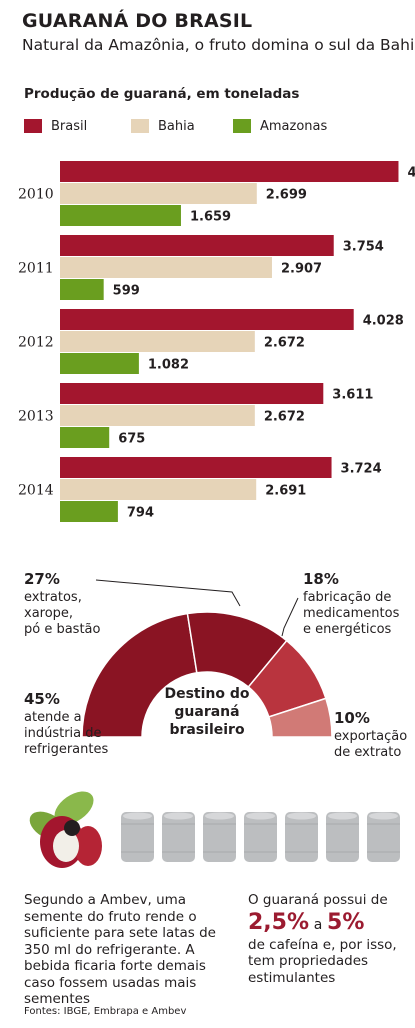  What do you see at coordinates (411, 173) in the screenshot?
I see `bar-label-brasil-2010: 4.642` at bounding box center [411, 173].